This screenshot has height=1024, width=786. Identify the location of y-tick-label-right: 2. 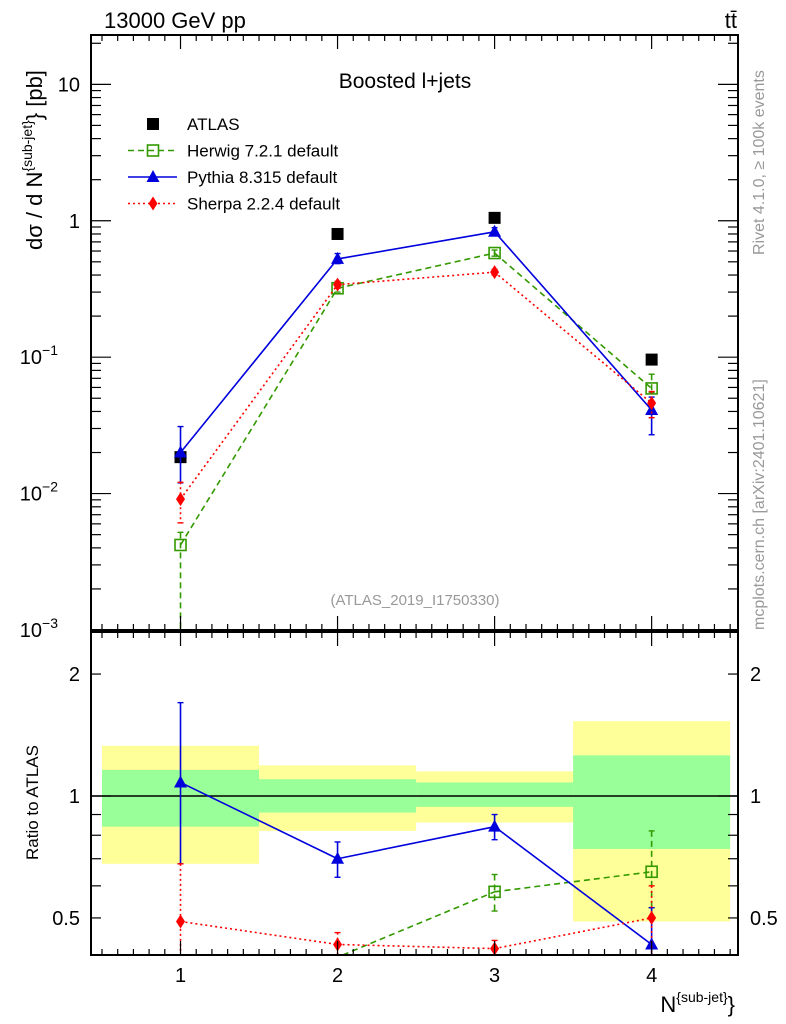
(755, 675).